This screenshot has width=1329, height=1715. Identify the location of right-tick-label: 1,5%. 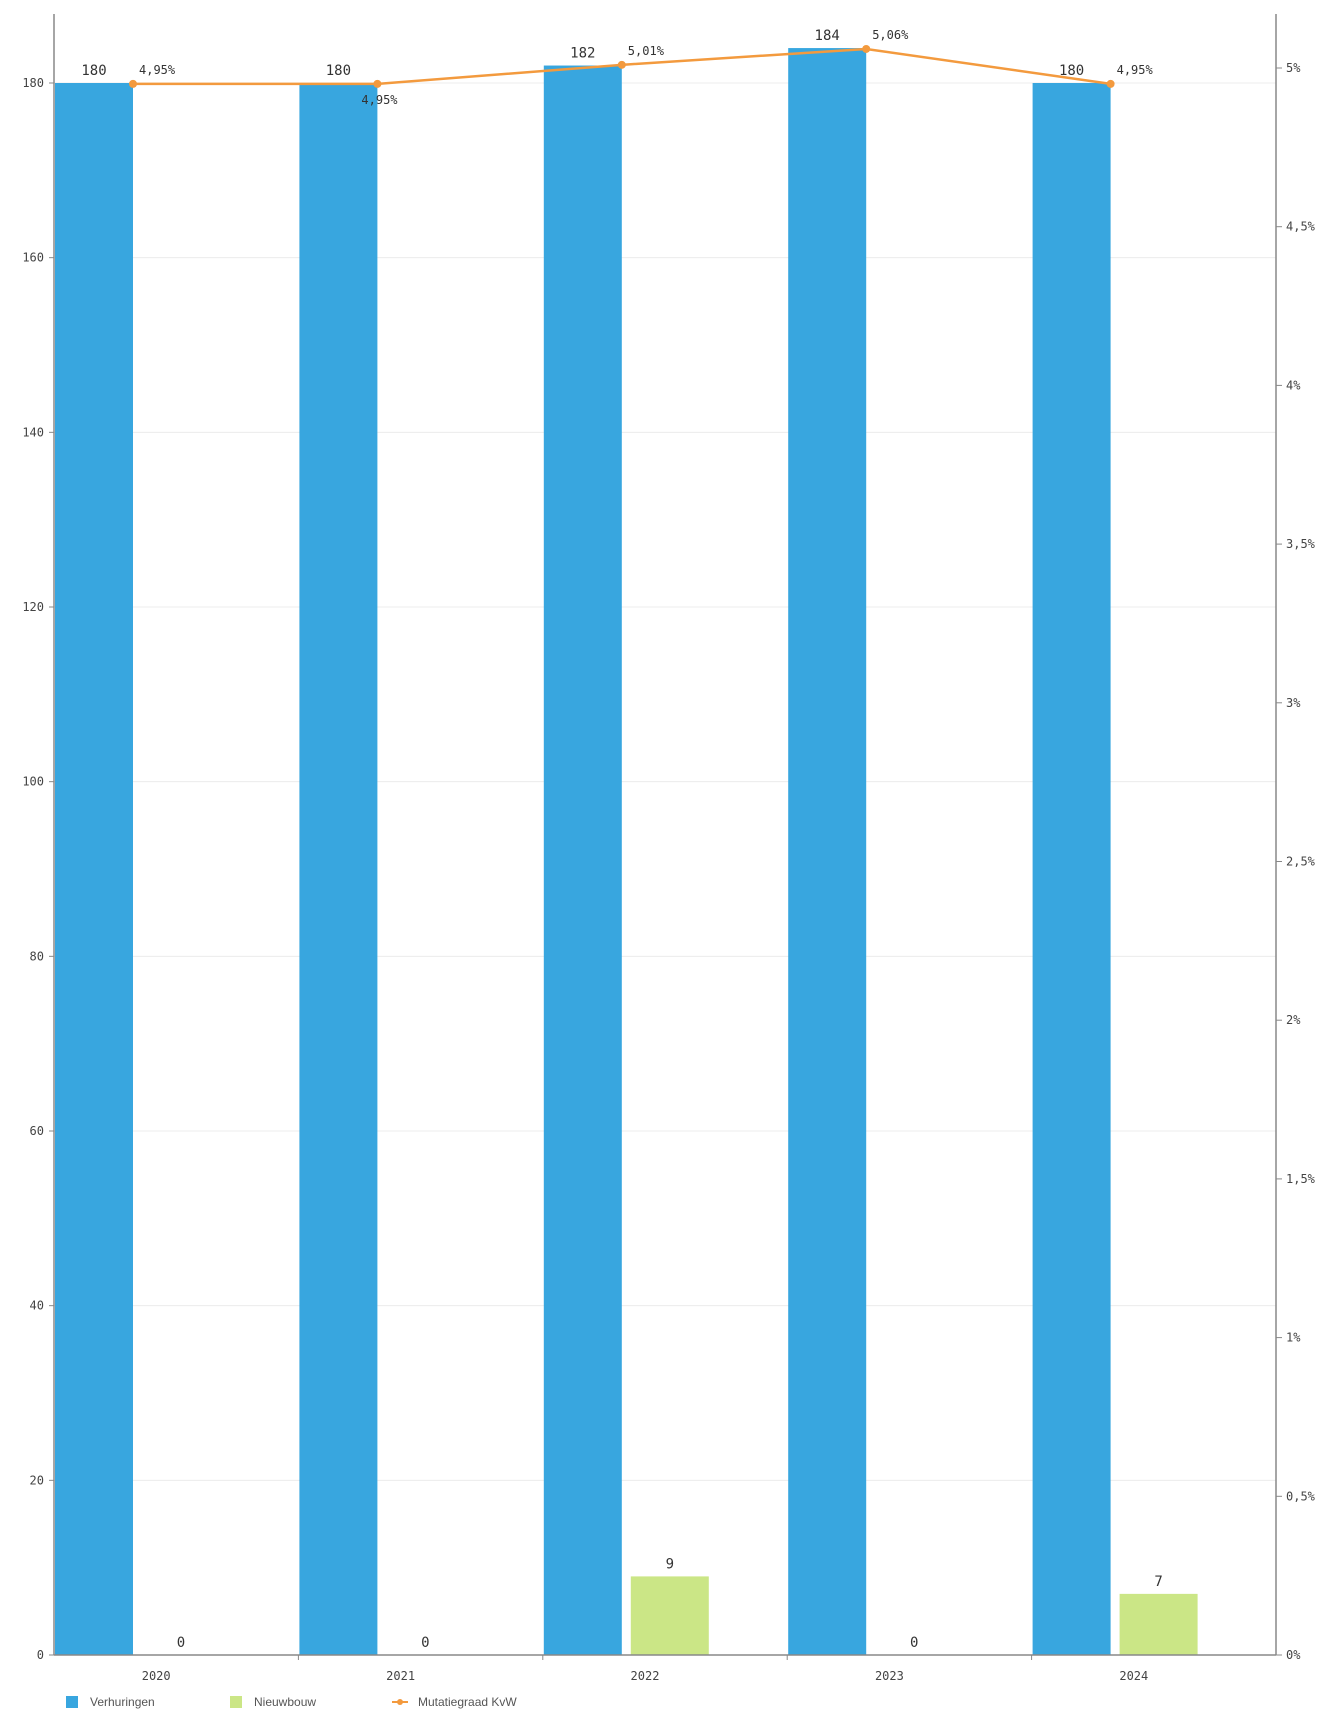
(1301, 1179).